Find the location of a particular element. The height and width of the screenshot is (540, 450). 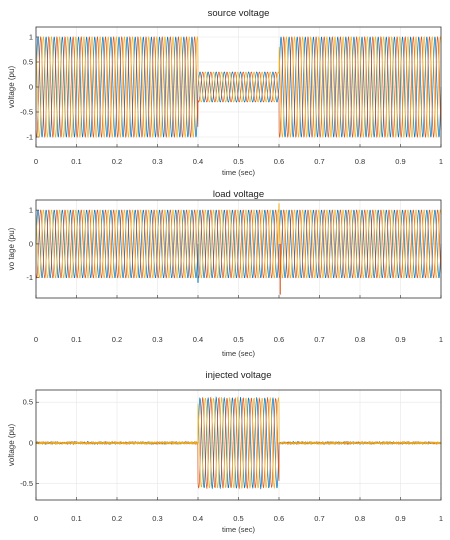

chart-title: injected voltage is located at coordinates (238, 375).